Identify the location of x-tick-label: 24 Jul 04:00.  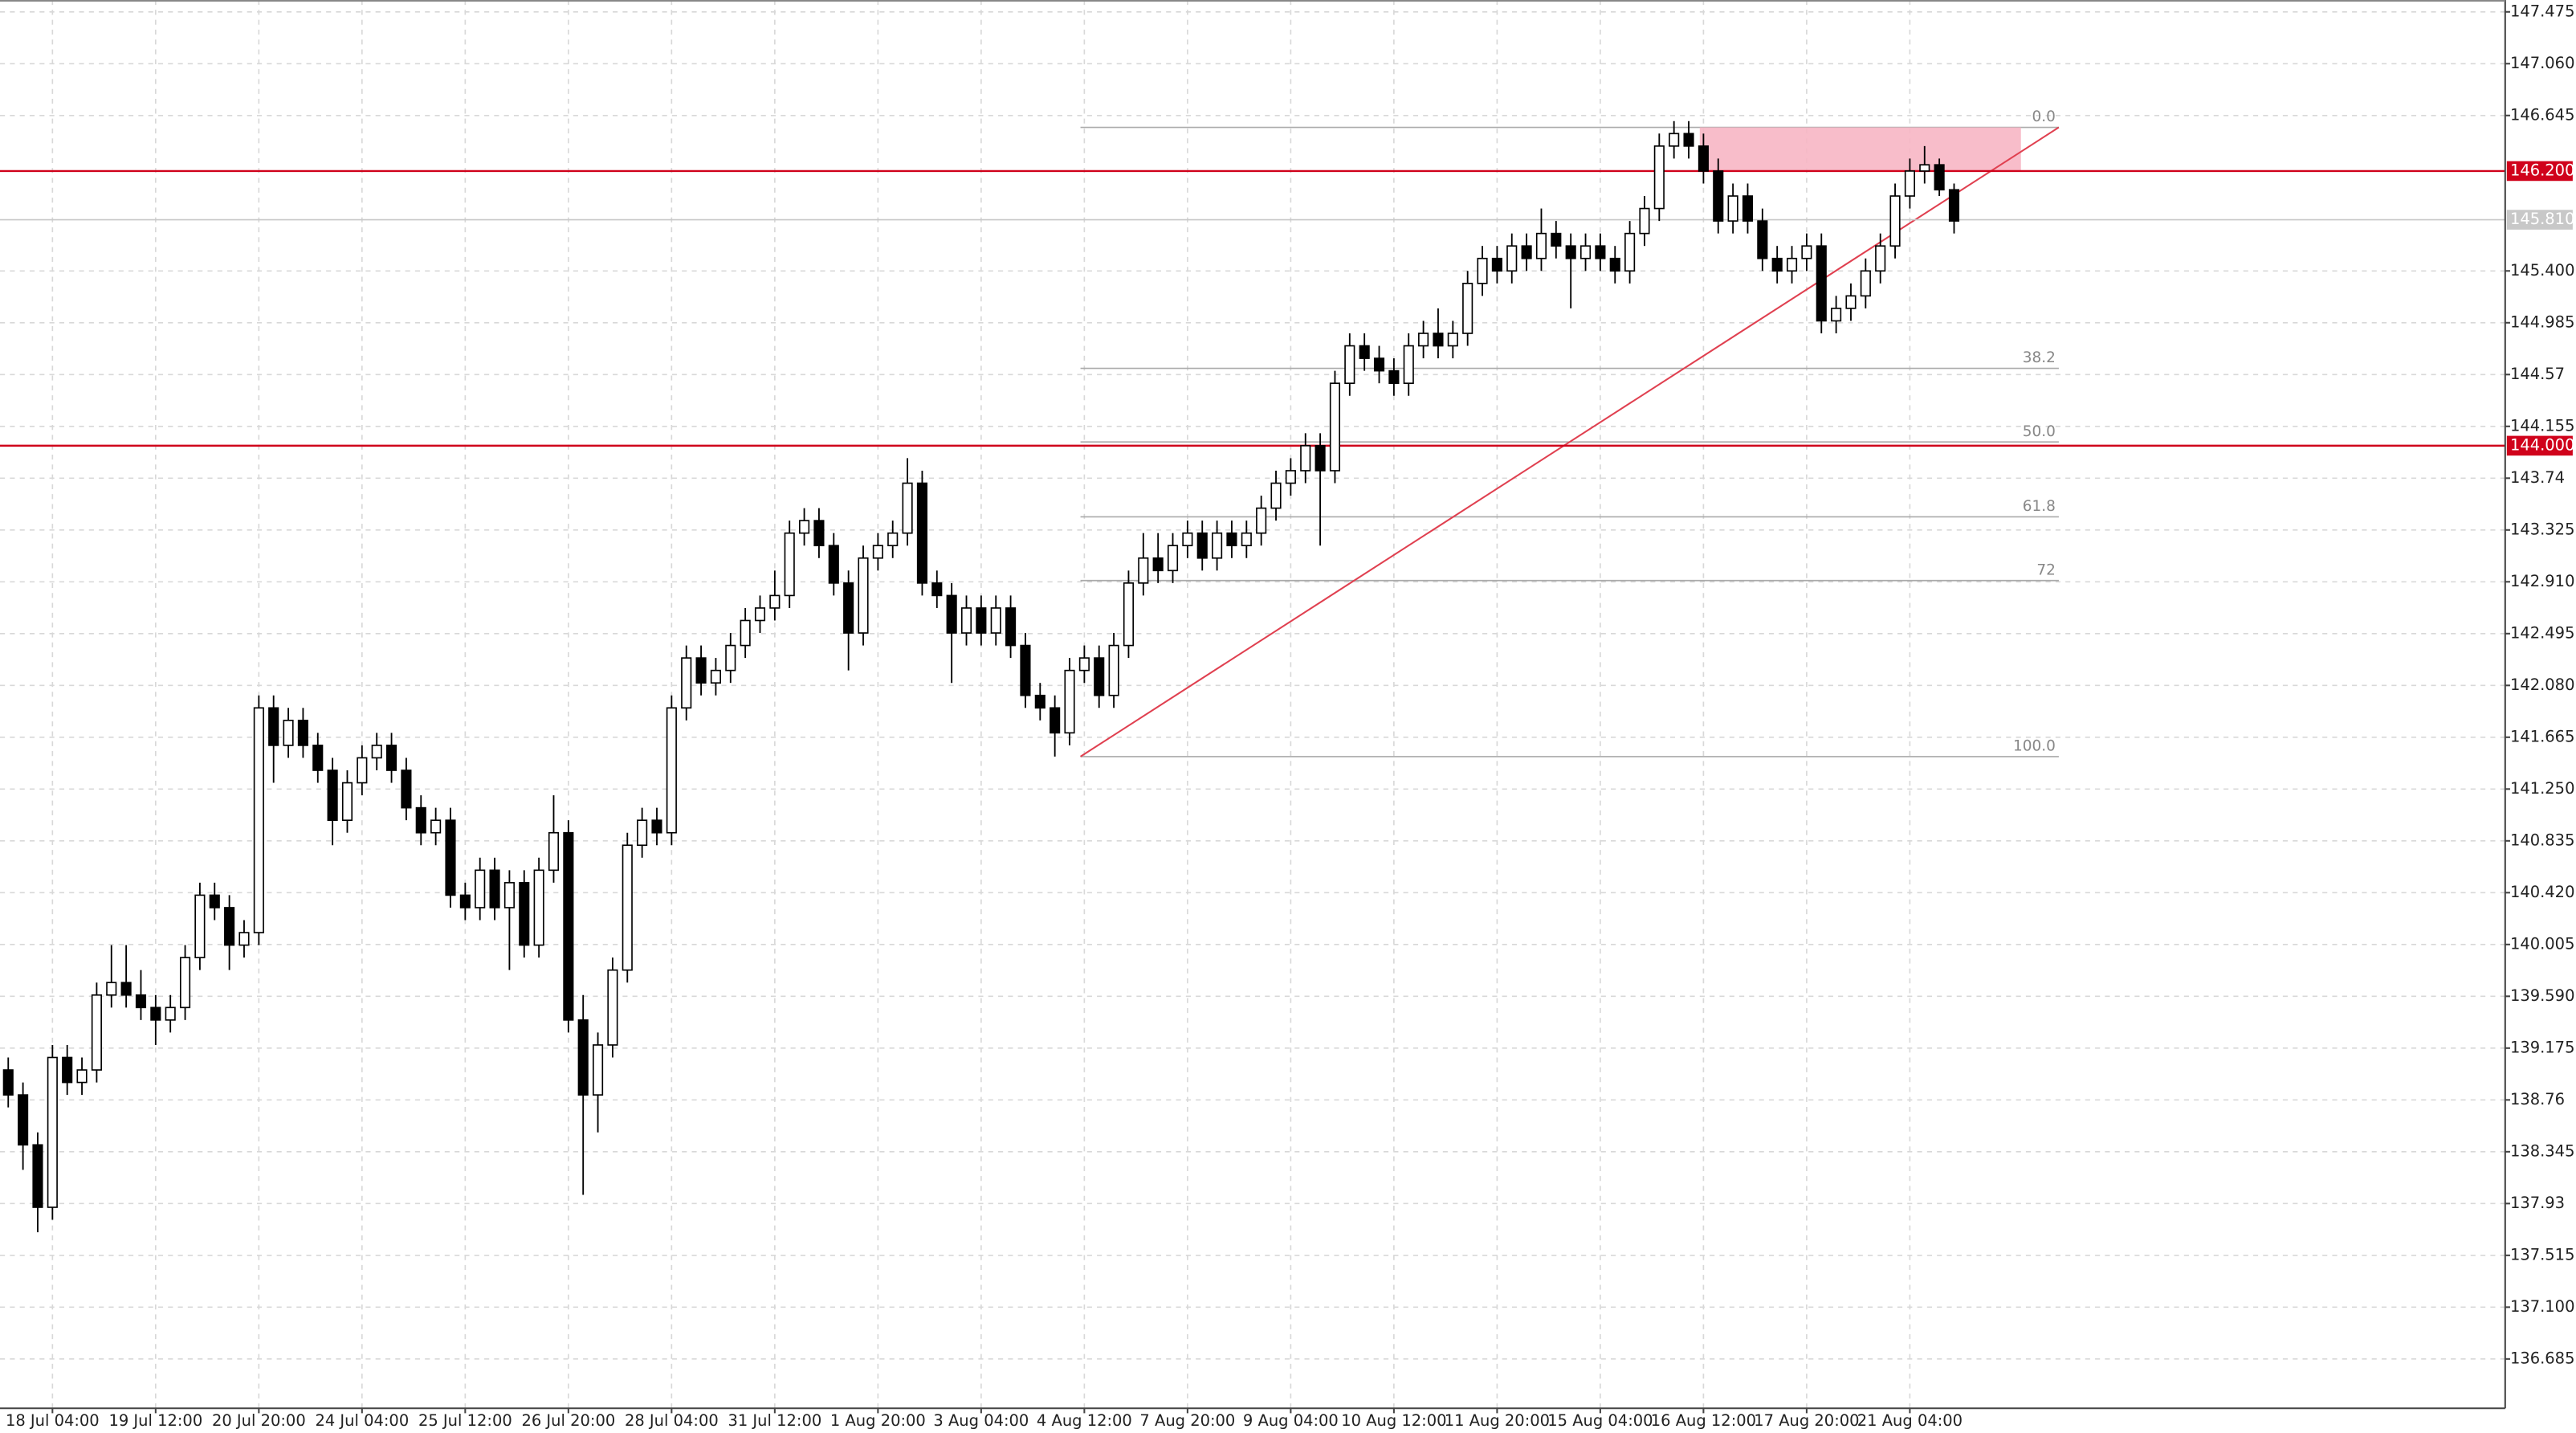
(362, 1421).